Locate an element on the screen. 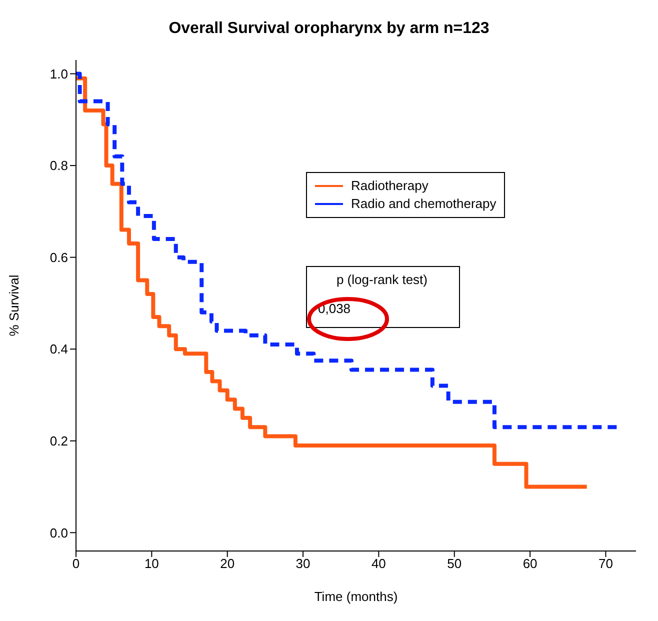  x-tick-label: 0 is located at coordinates (76, 564).